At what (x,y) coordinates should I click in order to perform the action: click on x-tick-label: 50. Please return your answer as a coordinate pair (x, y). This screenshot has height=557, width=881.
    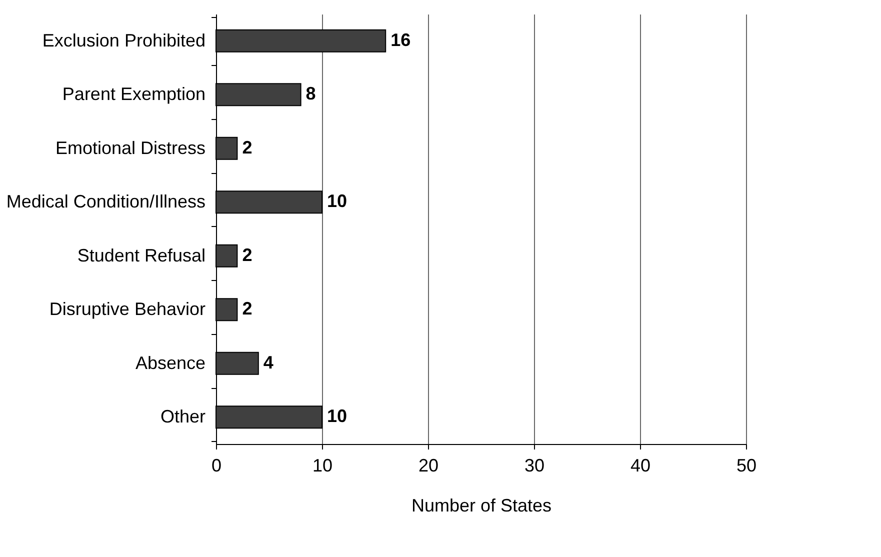
    Looking at the image, I should click on (746, 466).